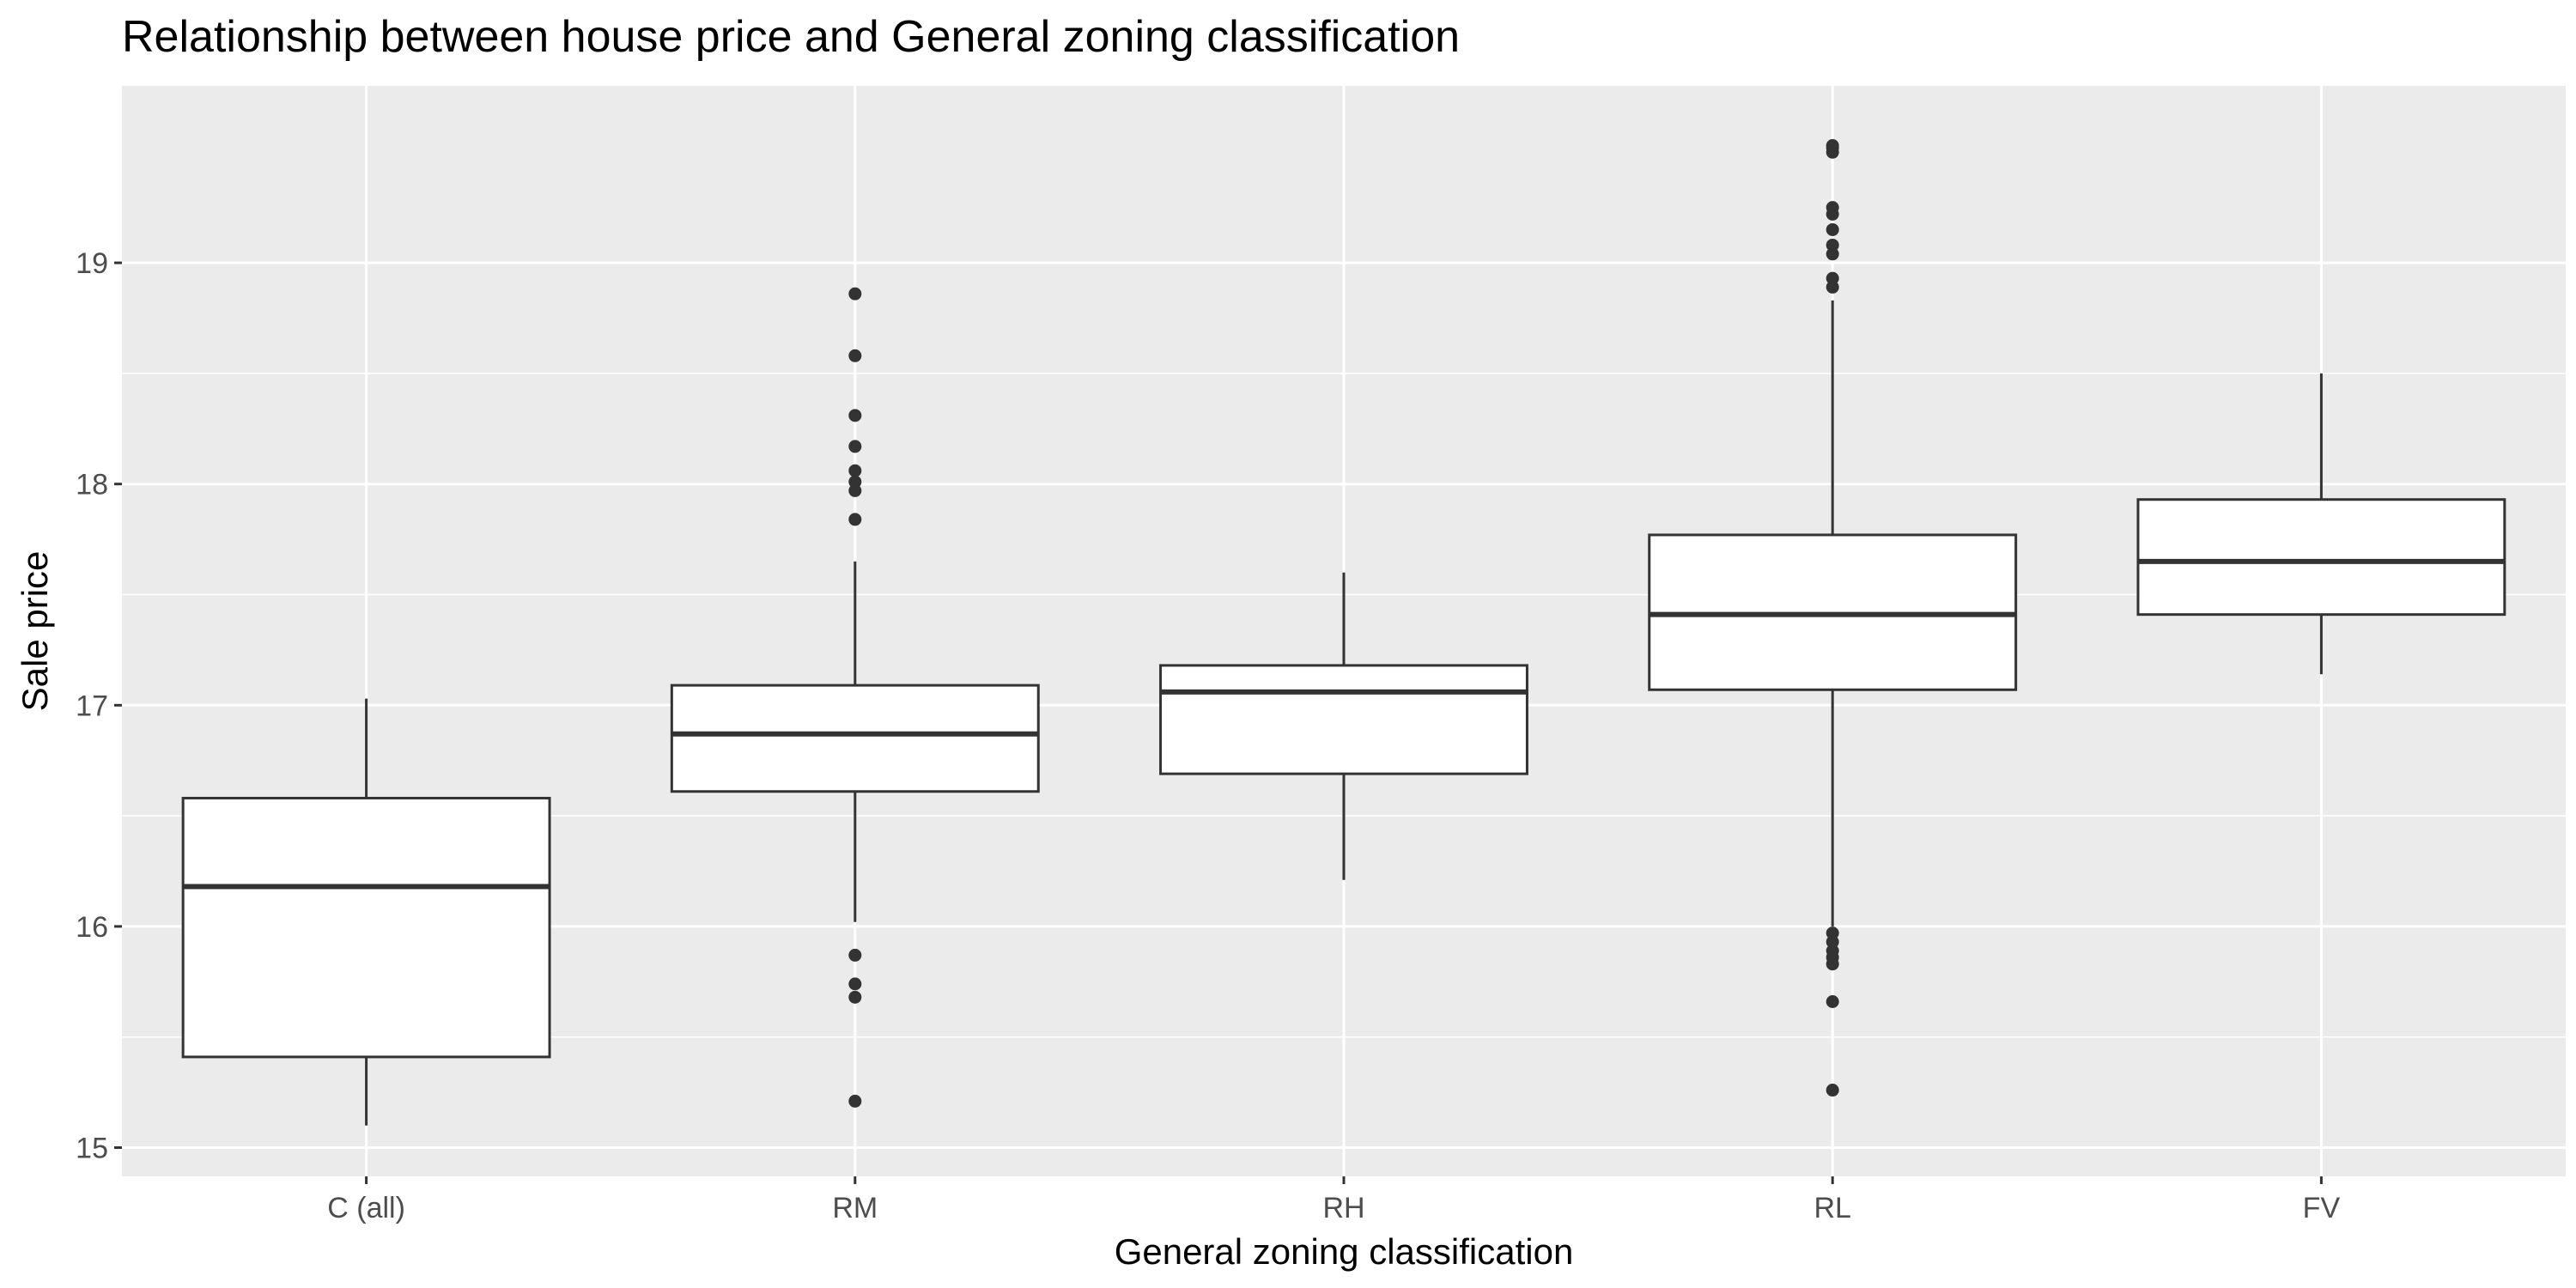 The width and height of the screenshot is (2576, 1288). I want to click on x-tick-label: RL, so click(1832, 1208).